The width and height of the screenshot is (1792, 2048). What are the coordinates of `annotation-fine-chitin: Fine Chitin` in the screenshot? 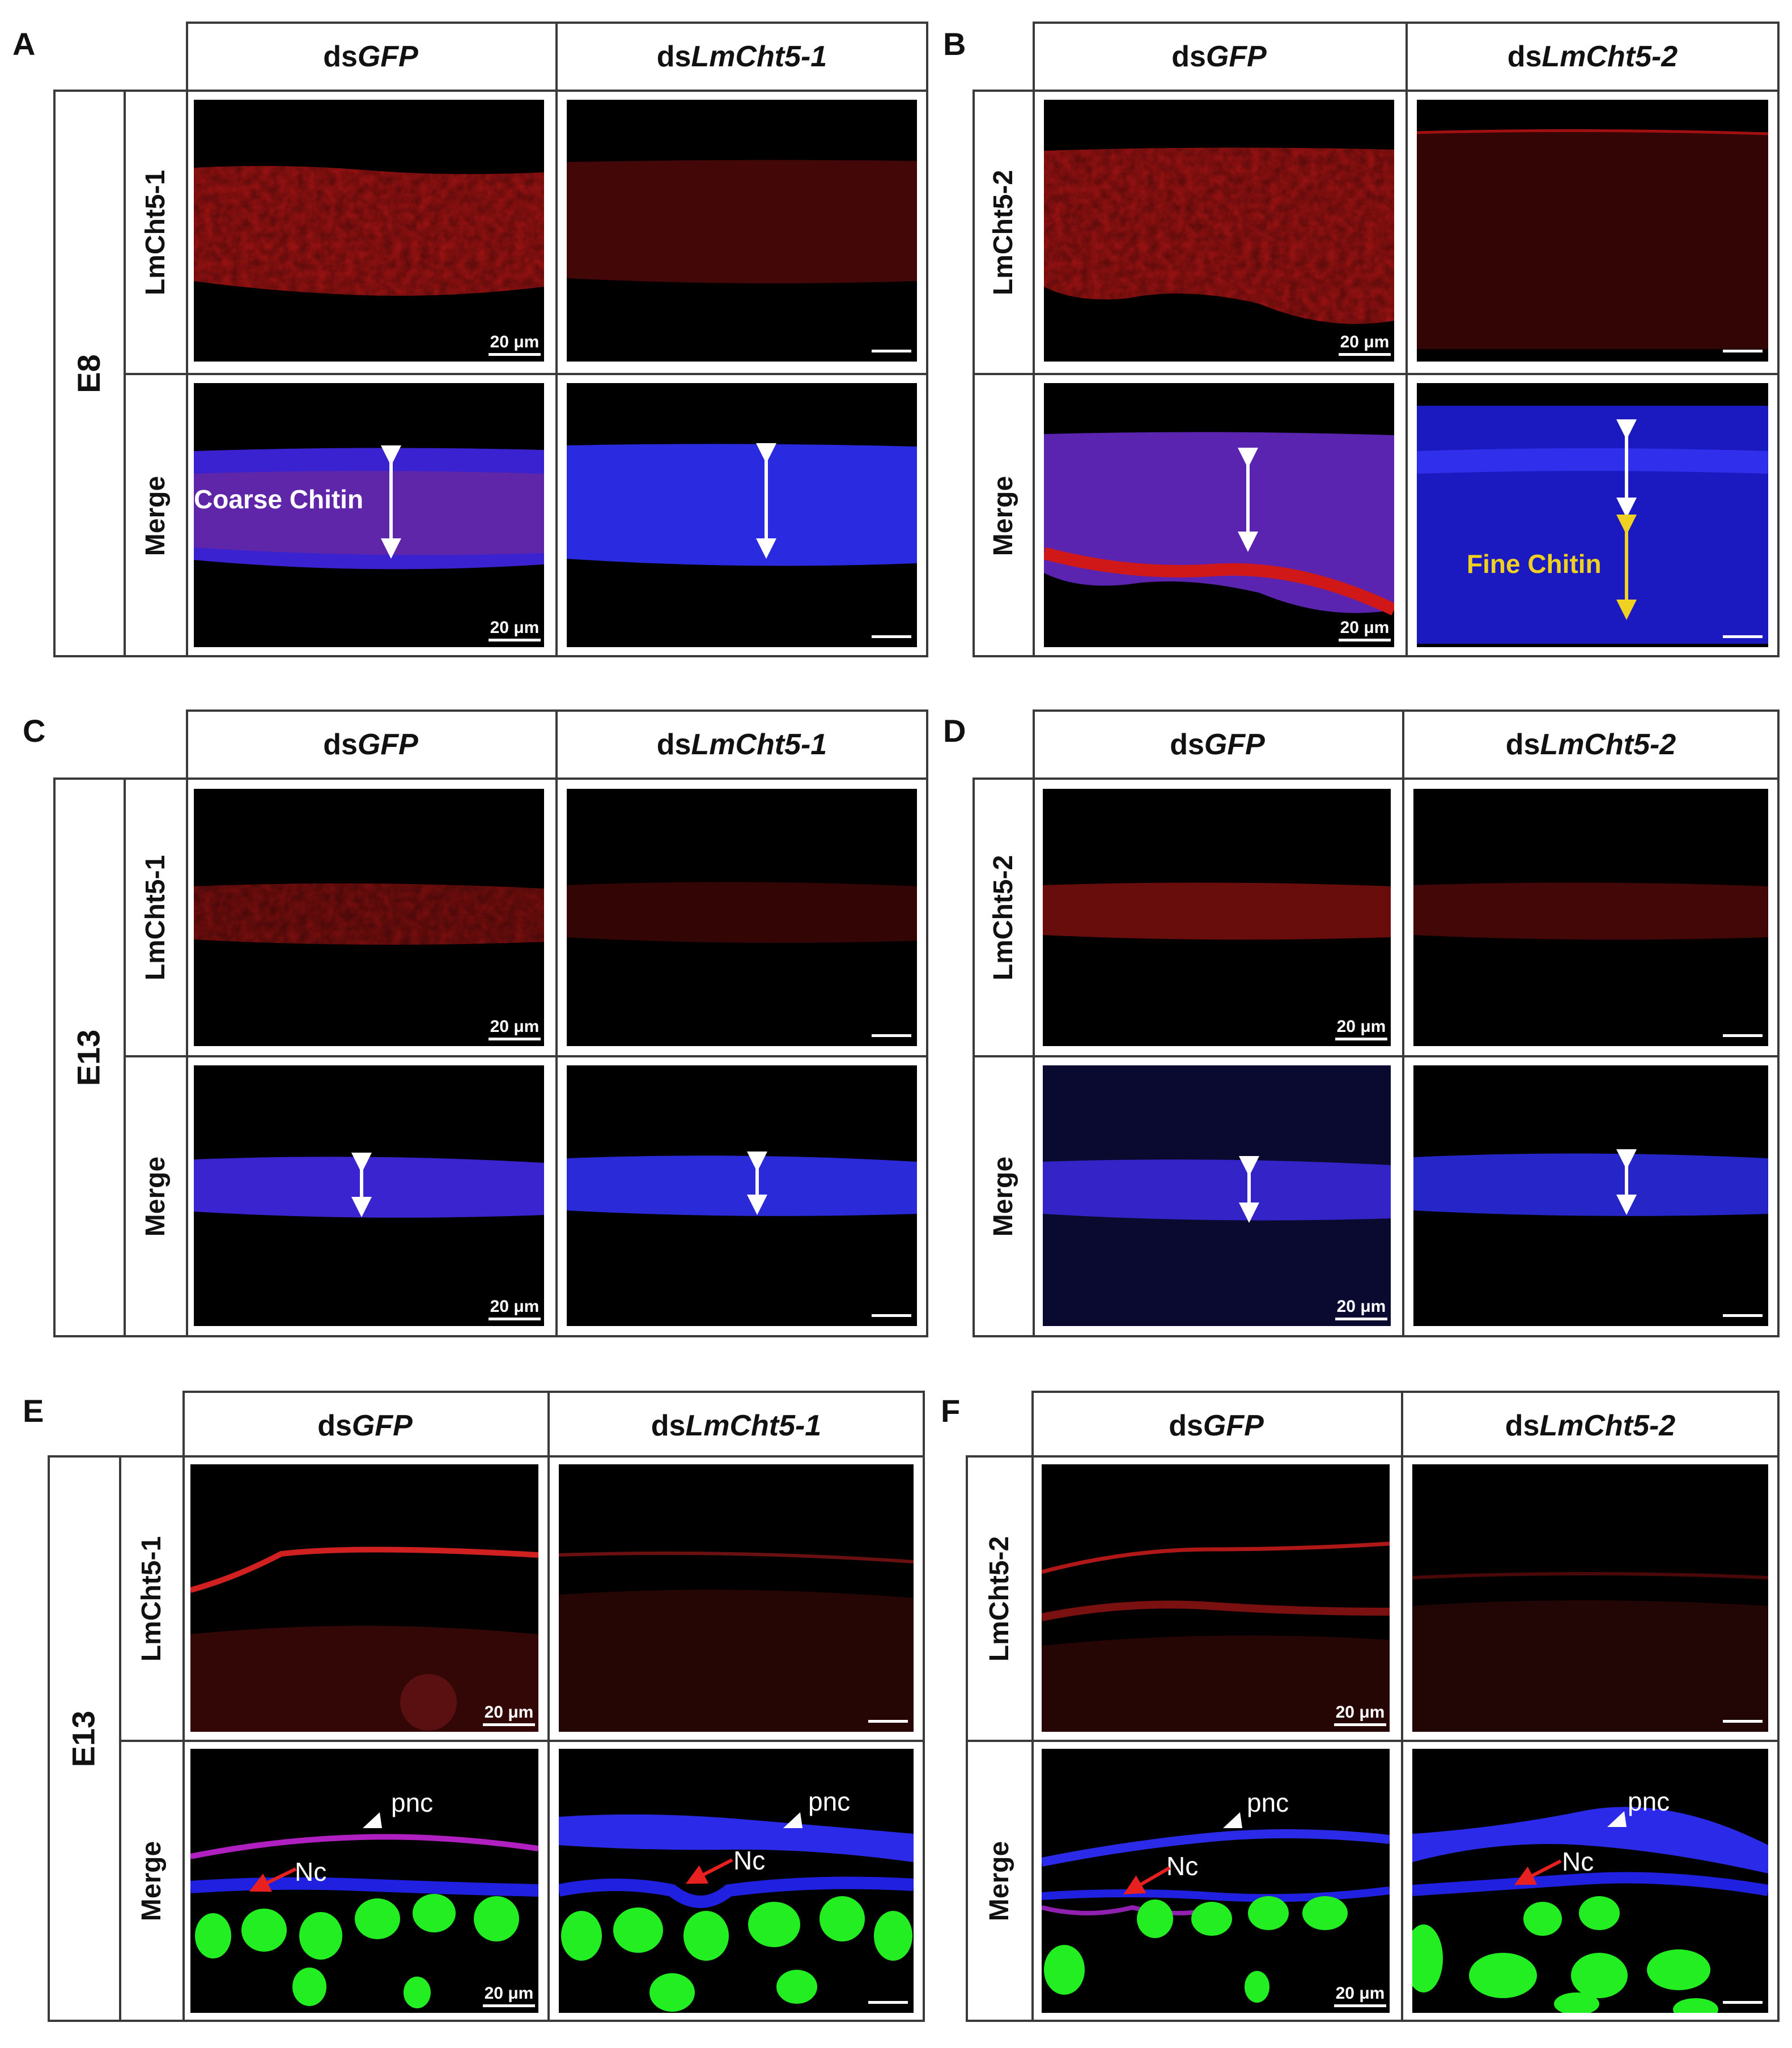 It's located at (1535, 564).